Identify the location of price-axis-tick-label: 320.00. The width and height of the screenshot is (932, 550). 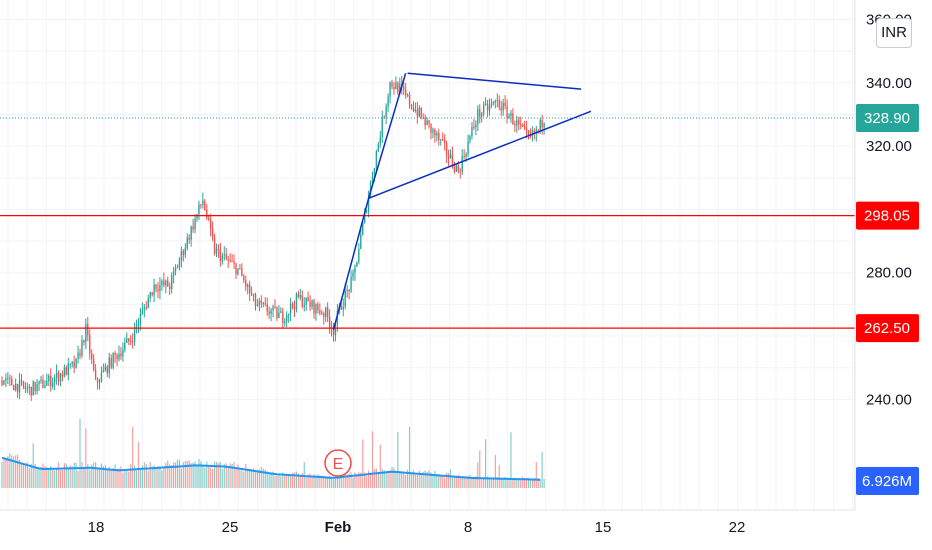
(889, 146).